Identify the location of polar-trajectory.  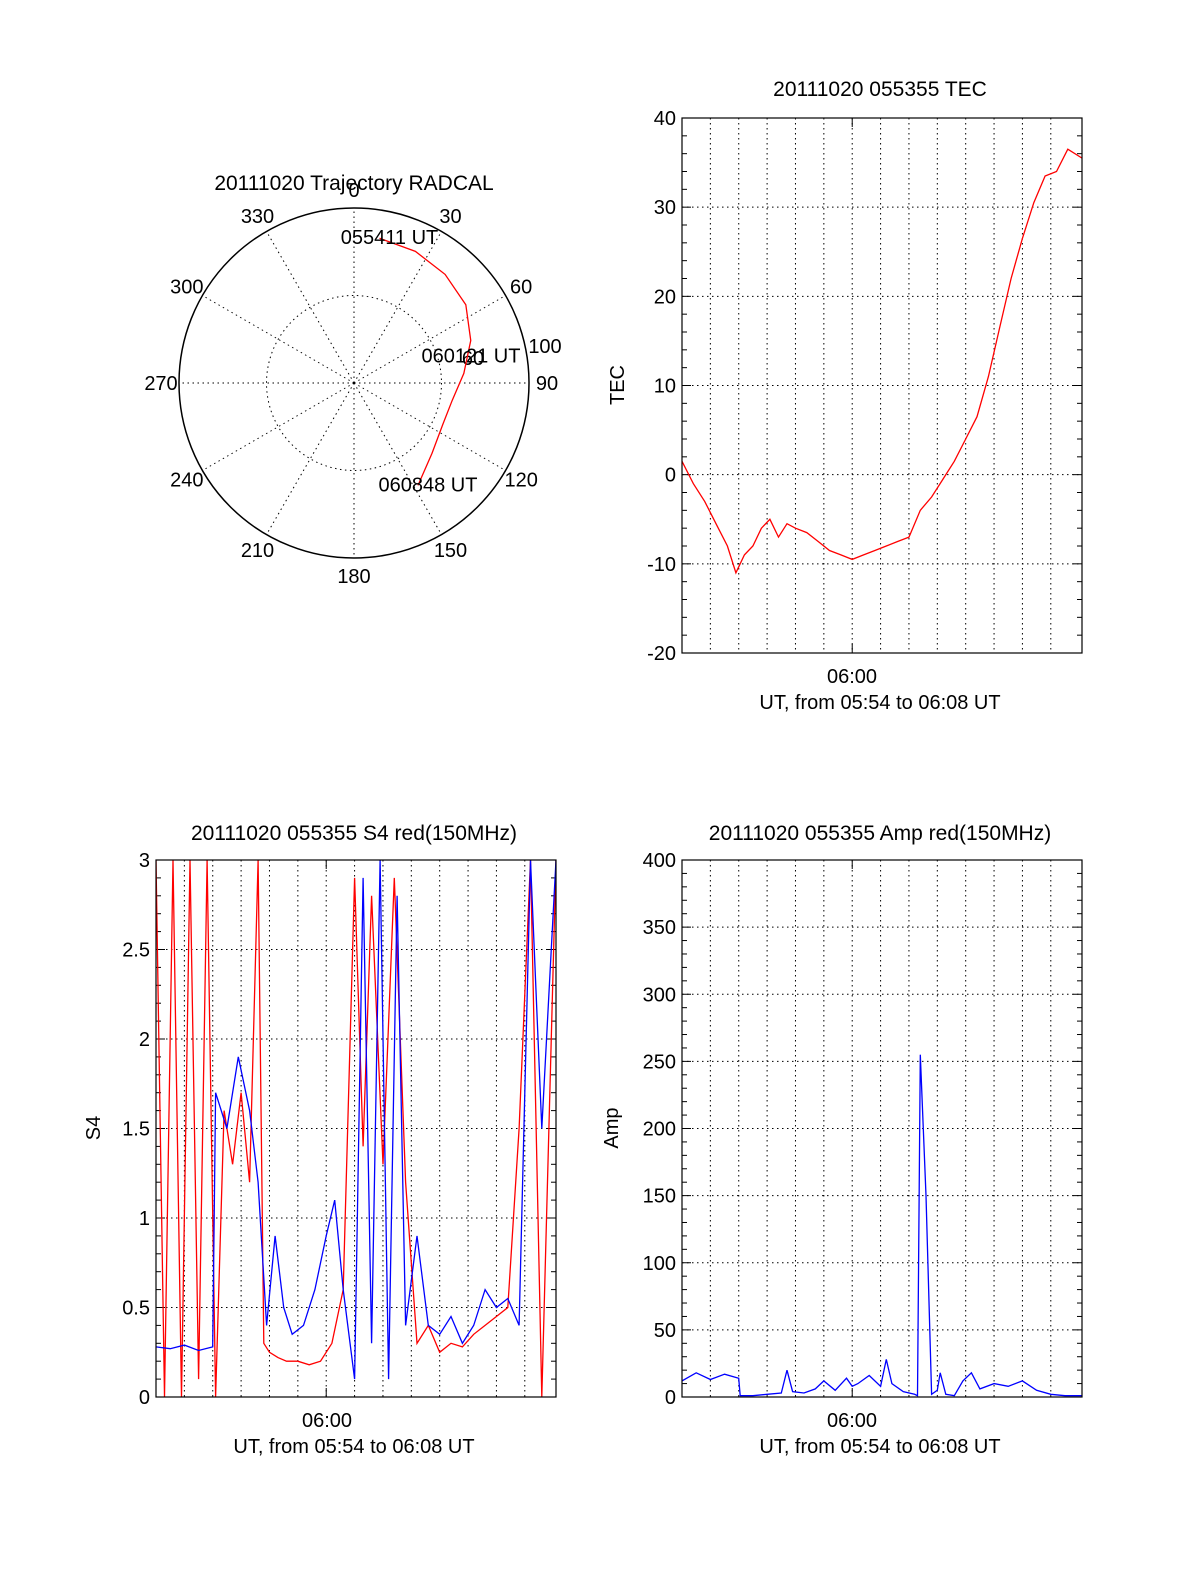
(425, 361).